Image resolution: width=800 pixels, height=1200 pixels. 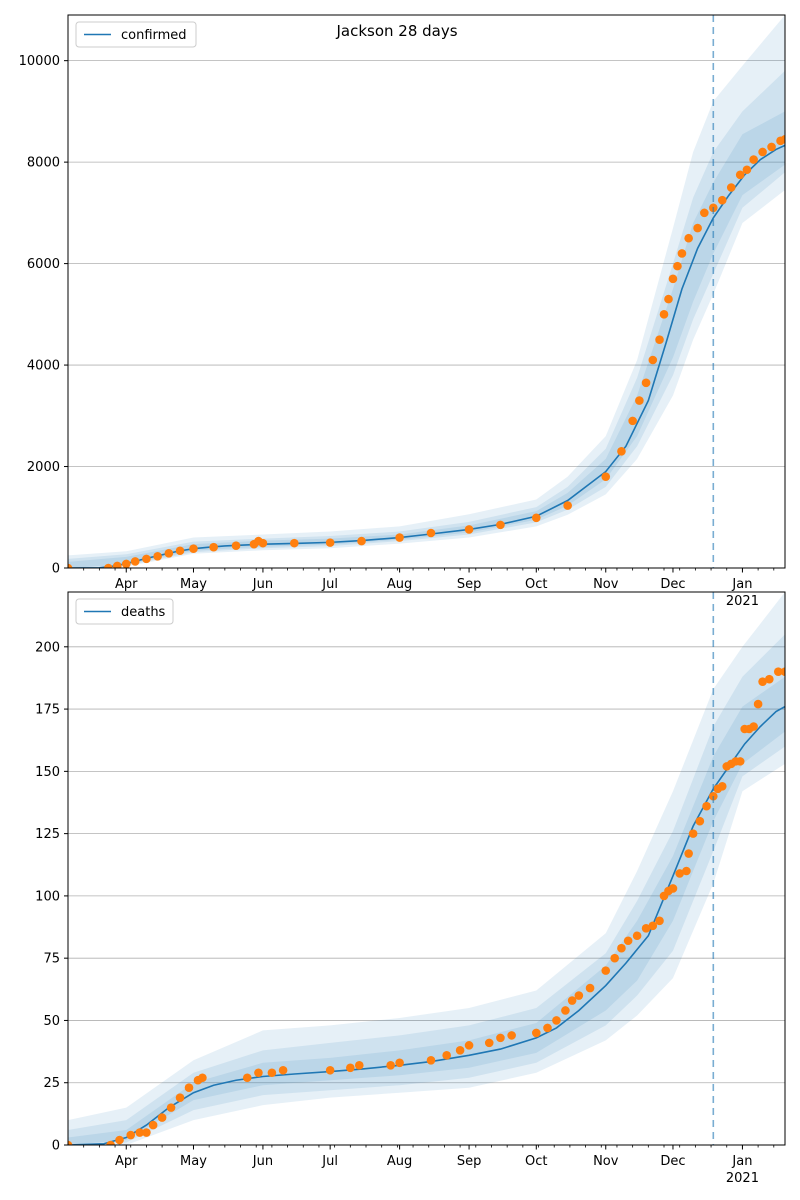 I want to click on legend: deaths, so click(x=124, y=611).